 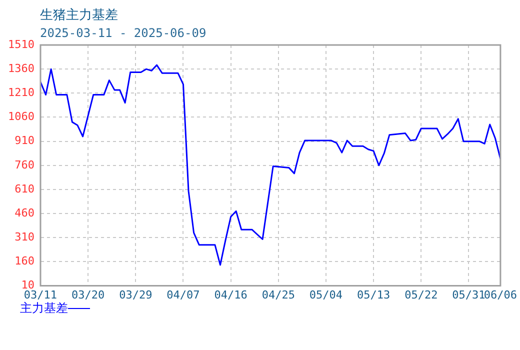 I want to click on x-tick-label: 04/25, so click(x=278, y=295).